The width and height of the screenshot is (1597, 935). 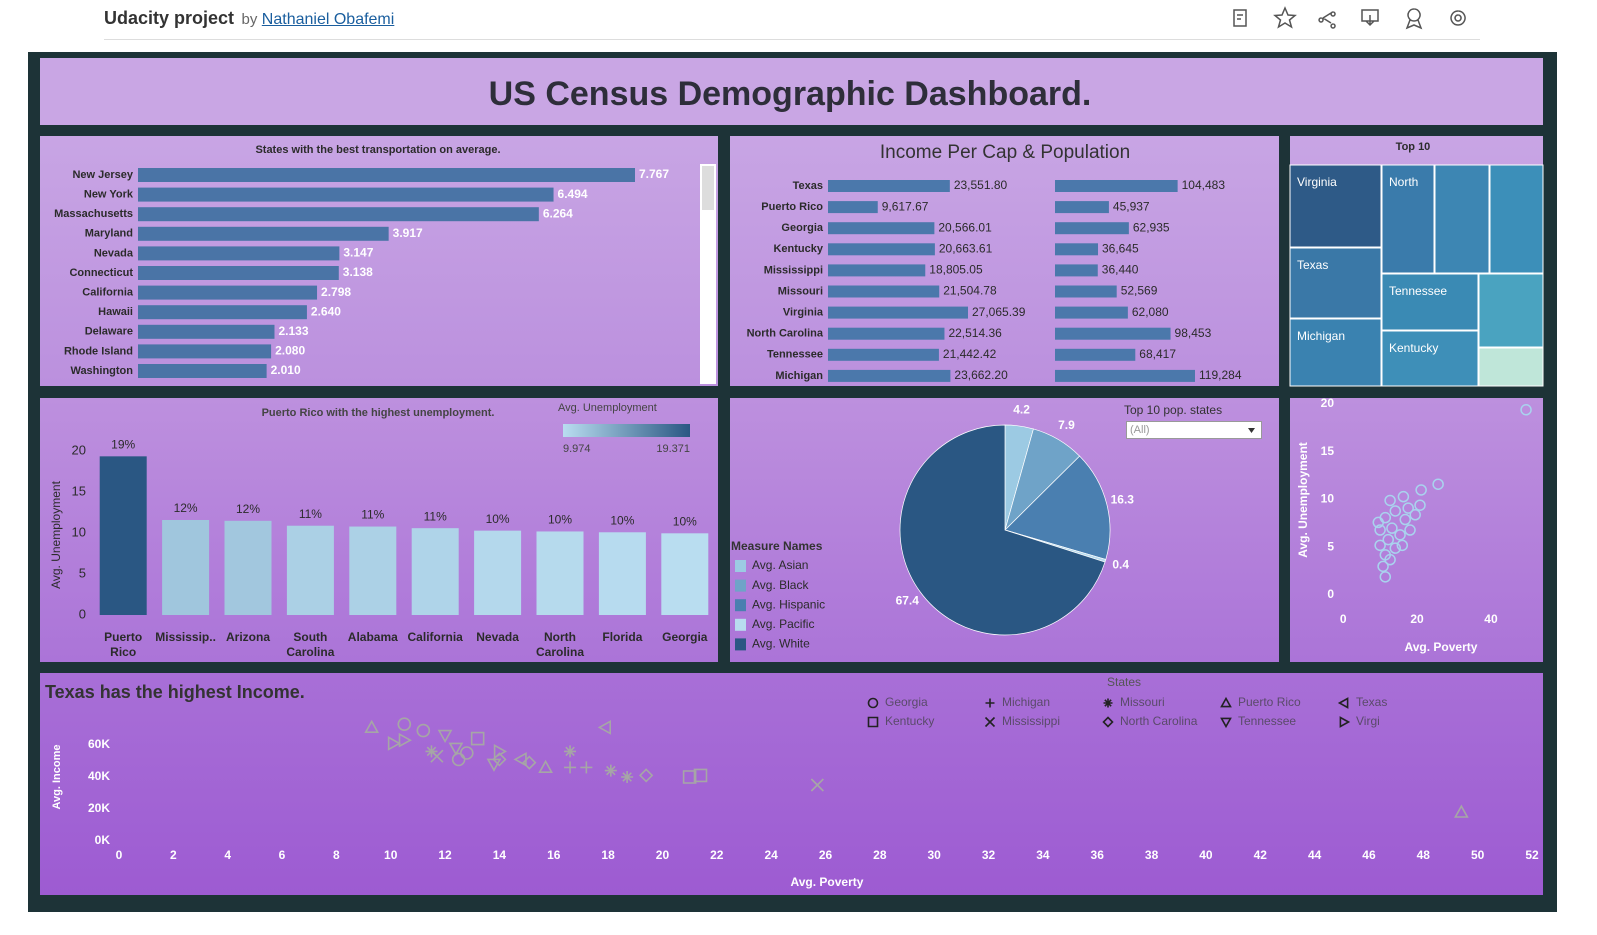 I want to click on scrollbar, so click(x=708, y=274).